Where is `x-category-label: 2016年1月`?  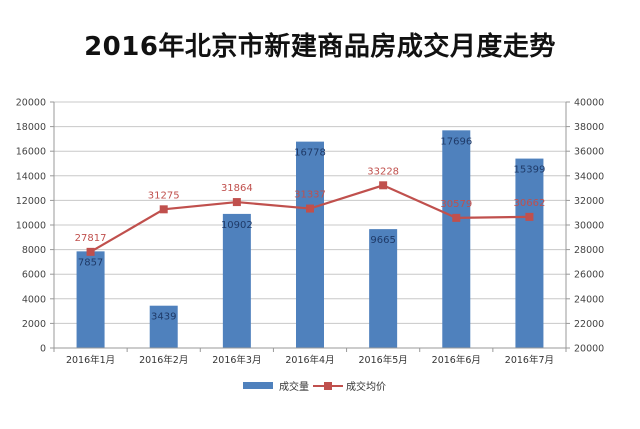 x-category-label: 2016年1月 is located at coordinates (90, 360).